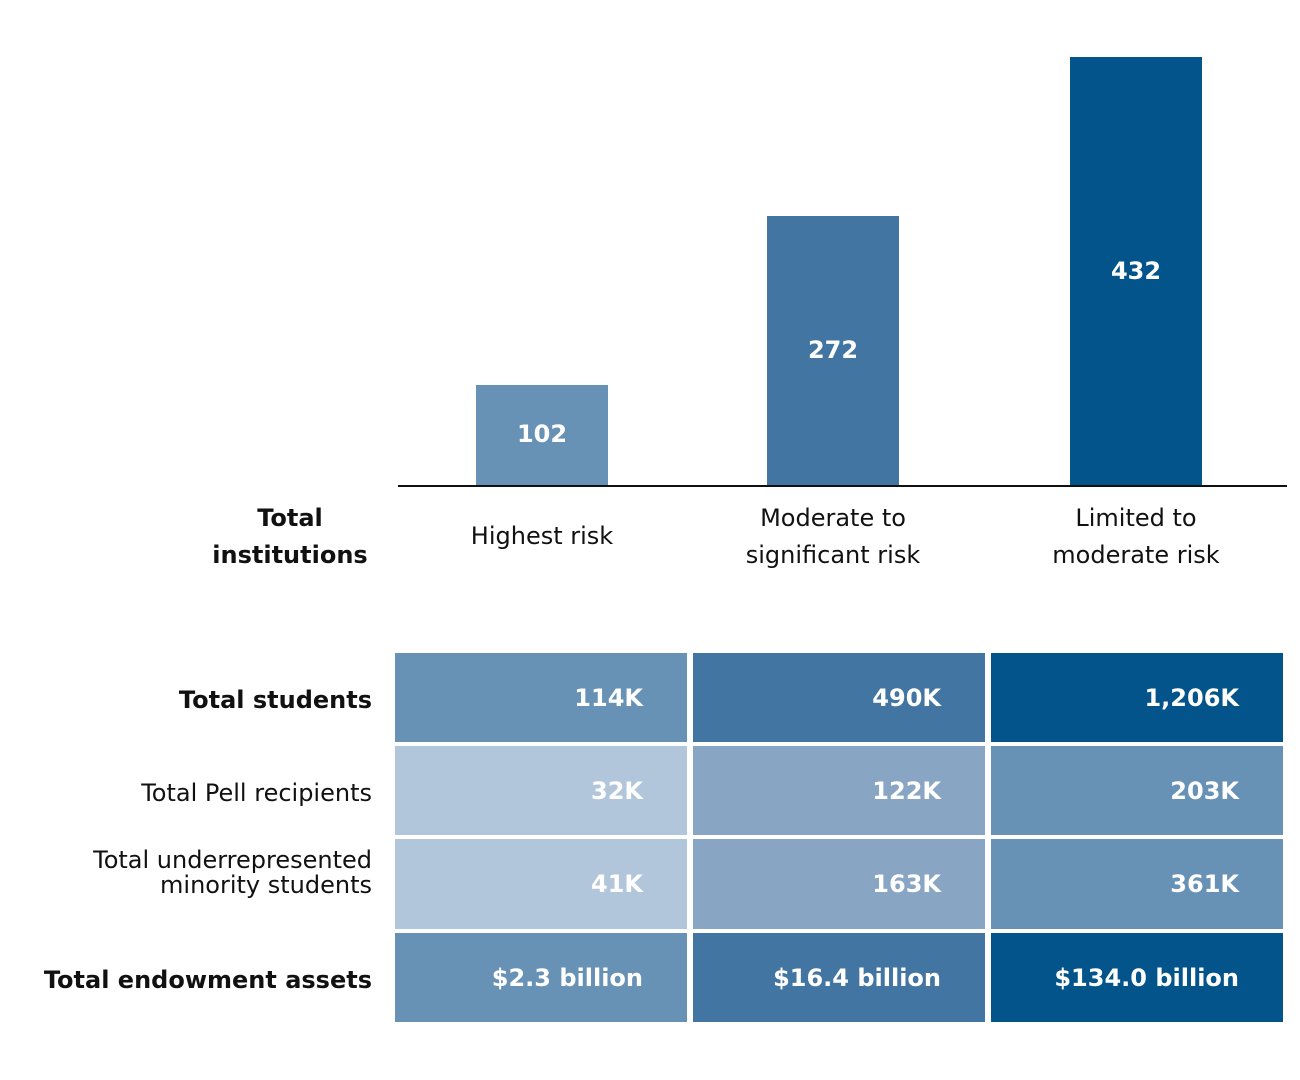 The image size is (1300, 1080). Describe the element at coordinates (1136, 537) in the screenshot. I see `category-label-limited-to-moderate: Limited to moderate risk` at that location.